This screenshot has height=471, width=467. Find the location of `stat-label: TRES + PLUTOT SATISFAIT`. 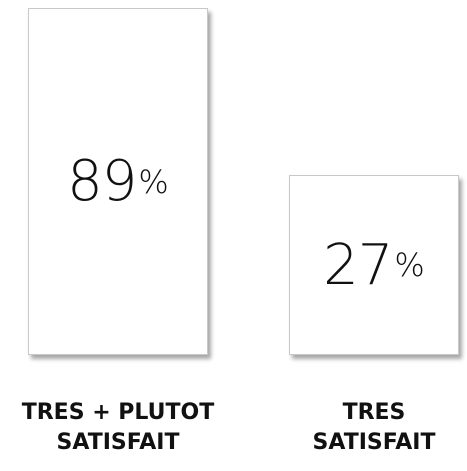

stat-label: TRES + PLUTOT SATISFAIT is located at coordinates (119, 428).